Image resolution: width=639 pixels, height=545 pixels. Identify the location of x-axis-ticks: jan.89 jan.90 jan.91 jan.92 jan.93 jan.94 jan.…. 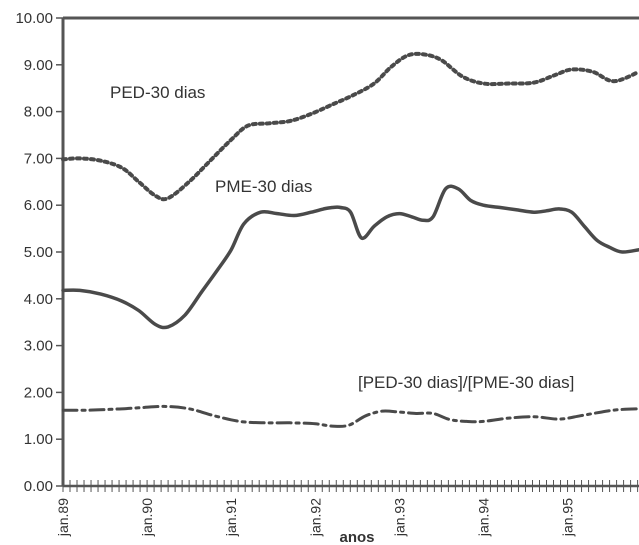
(347, 508).